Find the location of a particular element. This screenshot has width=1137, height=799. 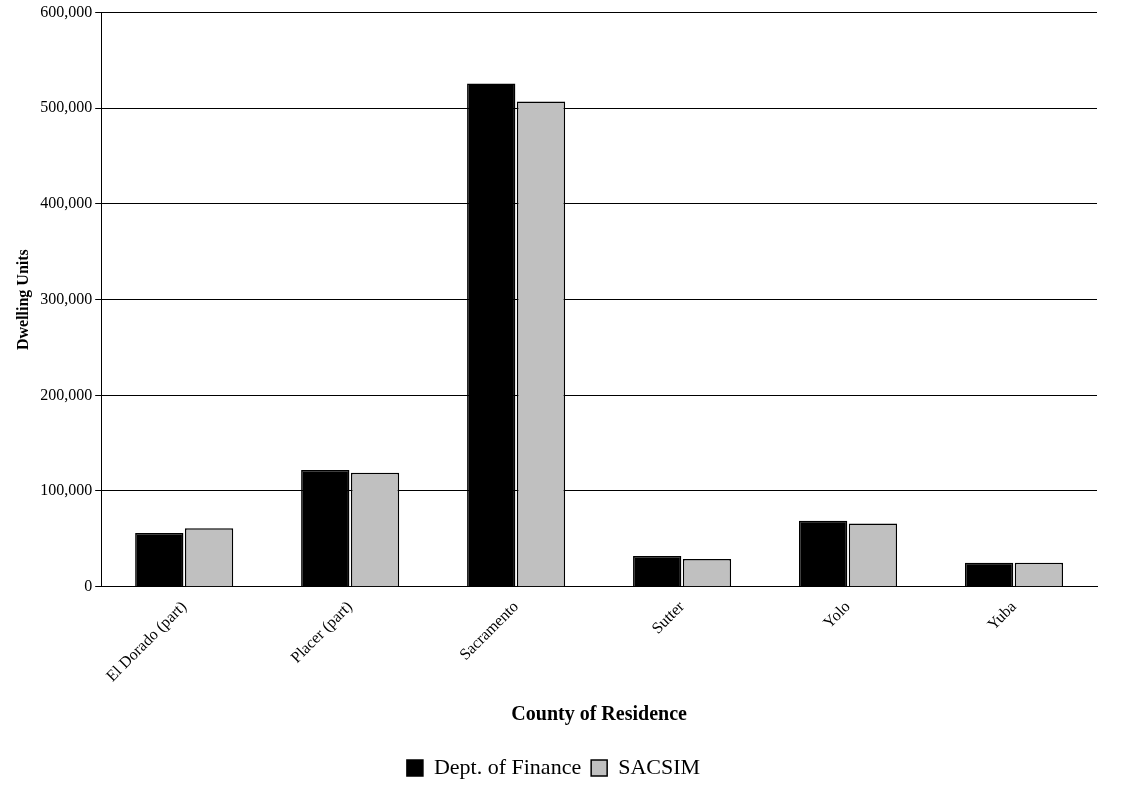

x-tick-label: Yuba is located at coordinates (1001, 615).